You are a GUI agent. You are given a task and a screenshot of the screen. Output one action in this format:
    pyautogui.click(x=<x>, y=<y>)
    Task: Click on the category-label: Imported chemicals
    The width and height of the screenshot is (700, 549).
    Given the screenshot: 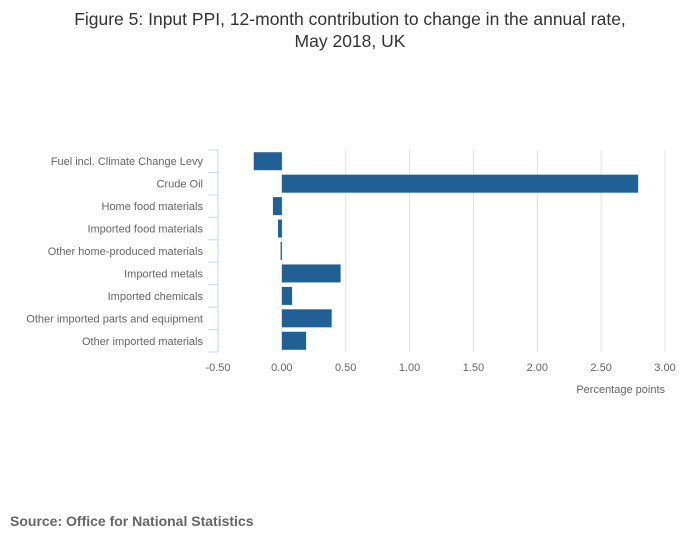 What is the action you would take?
    pyautogui.click(x=156, y=297)
    